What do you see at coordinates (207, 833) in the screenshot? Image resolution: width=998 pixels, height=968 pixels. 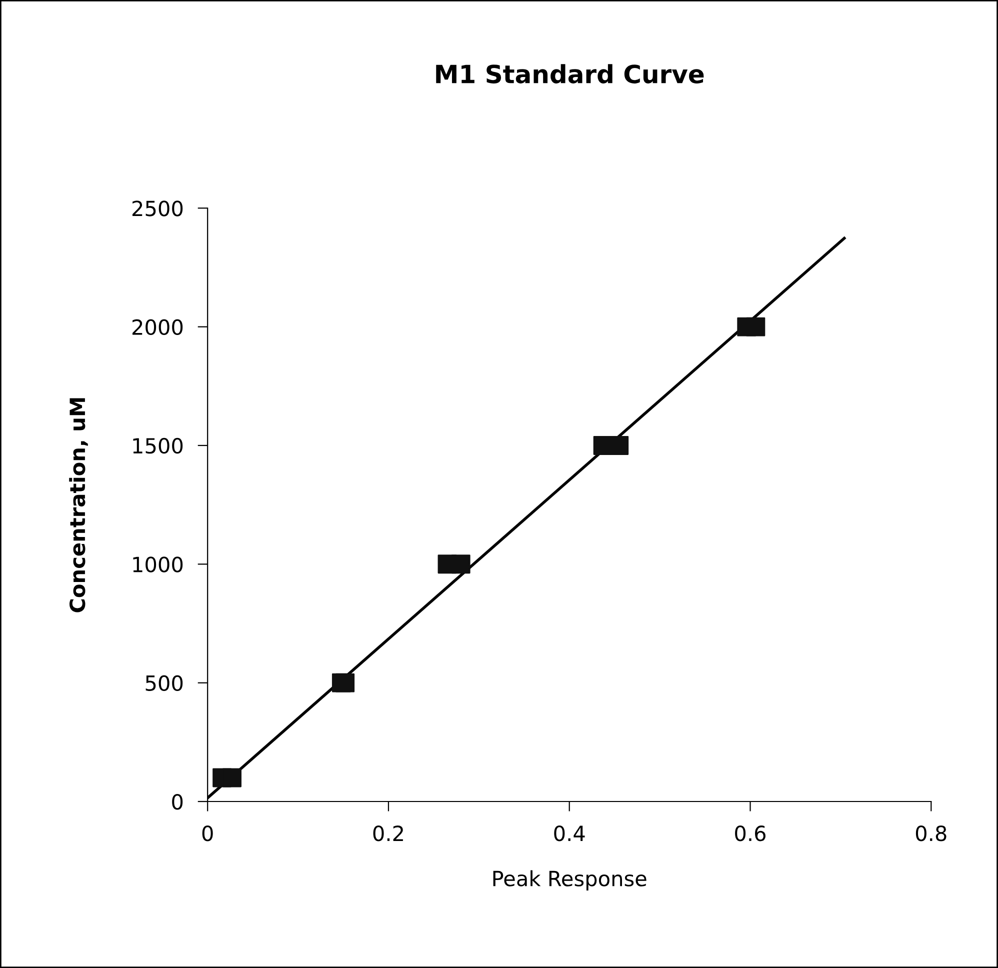 I see `x-tick-label: 0` at bounding box center [207, 833].